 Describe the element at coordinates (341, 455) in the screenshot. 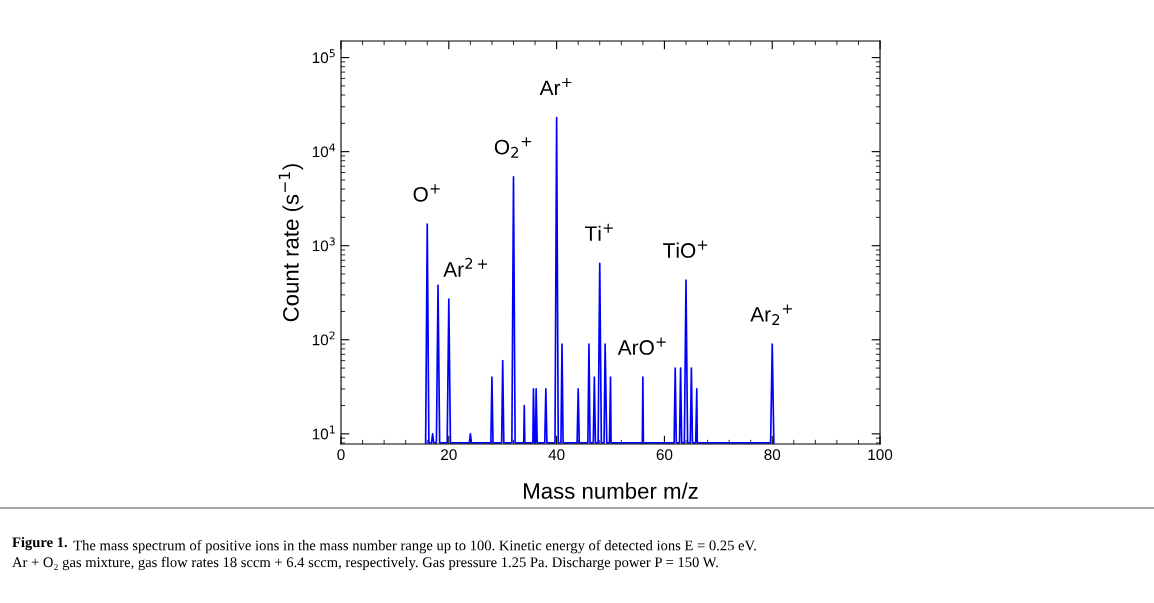

I see `x-tick-label: 0` at that location.